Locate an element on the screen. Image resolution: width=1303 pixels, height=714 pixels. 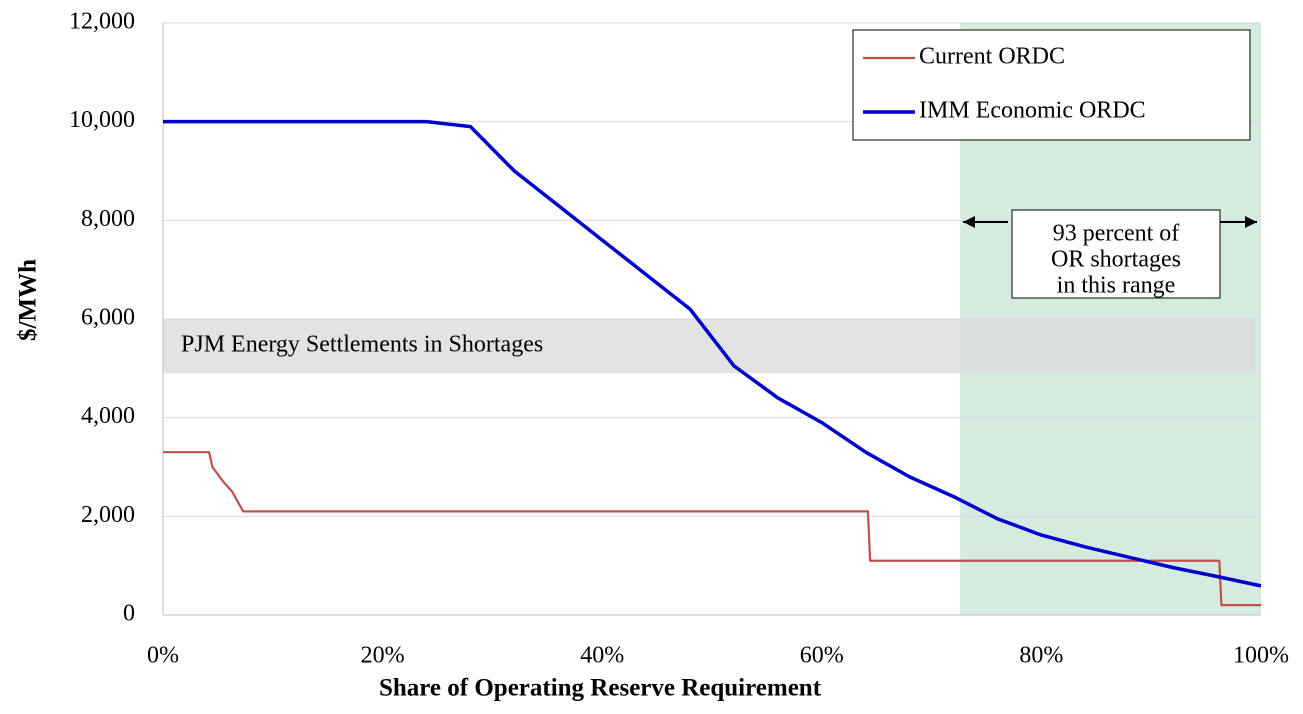
legend-box is located at coordinates (1051, 85).